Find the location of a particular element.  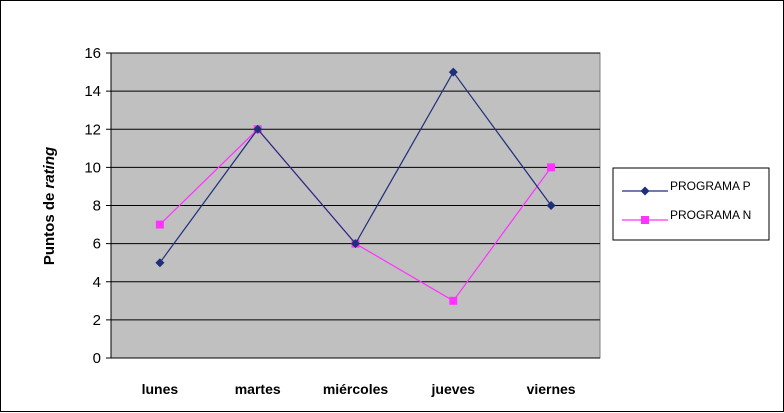

y-tick-label: 12 is located at coordinates (92, 129).